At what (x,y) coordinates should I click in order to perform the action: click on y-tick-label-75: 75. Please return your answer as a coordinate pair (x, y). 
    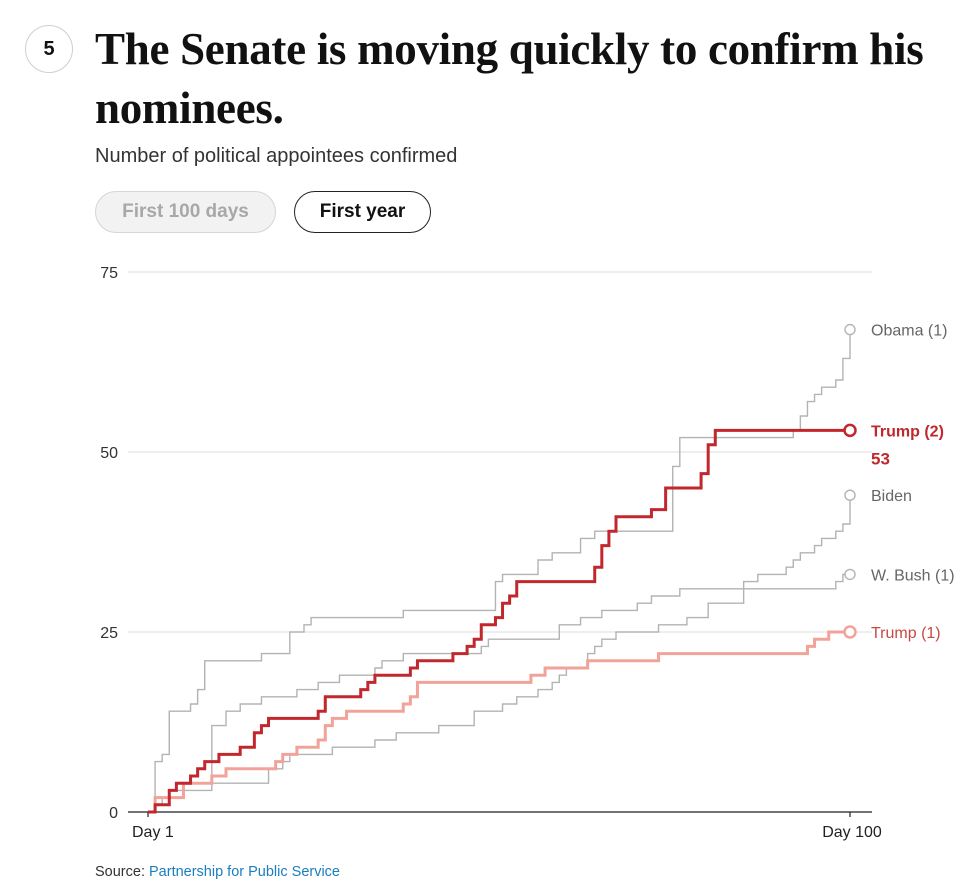
    Looking at the image, I should click on (109, 273).